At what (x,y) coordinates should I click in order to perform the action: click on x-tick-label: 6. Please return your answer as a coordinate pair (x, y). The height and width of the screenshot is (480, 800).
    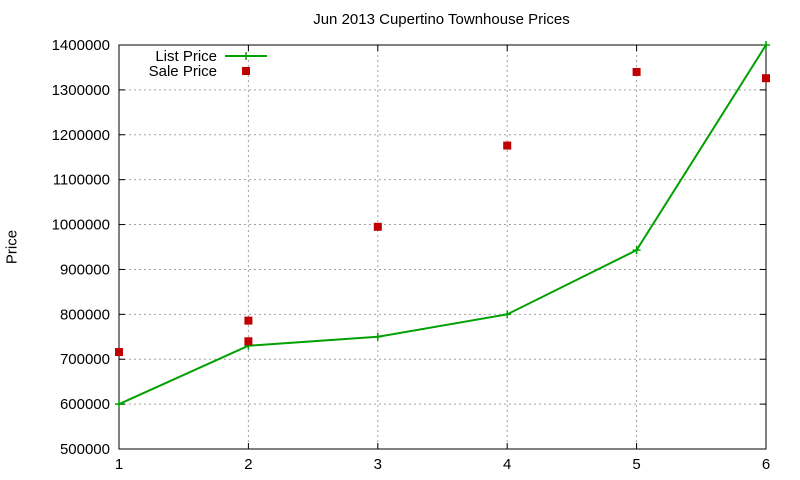
    Looking at the image, I should click on (766, 464).